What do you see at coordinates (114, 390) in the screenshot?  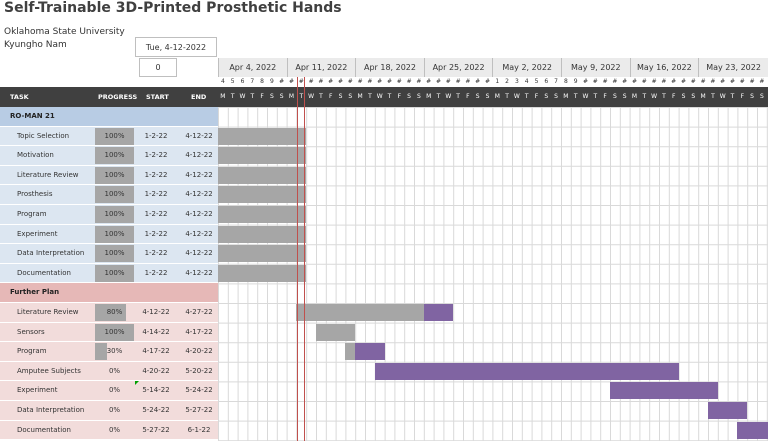 I see `progress-value: 0%` at bounding box center [114, 390].